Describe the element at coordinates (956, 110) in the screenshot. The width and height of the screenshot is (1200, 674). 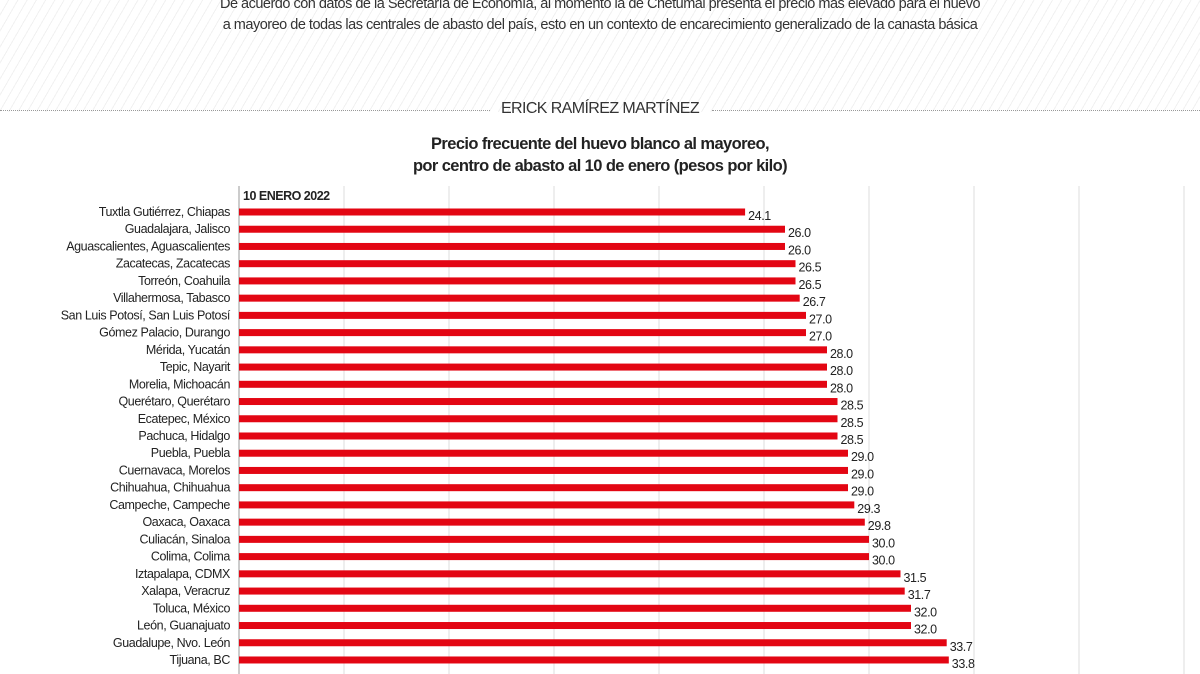
I see `divider-right` at that location.